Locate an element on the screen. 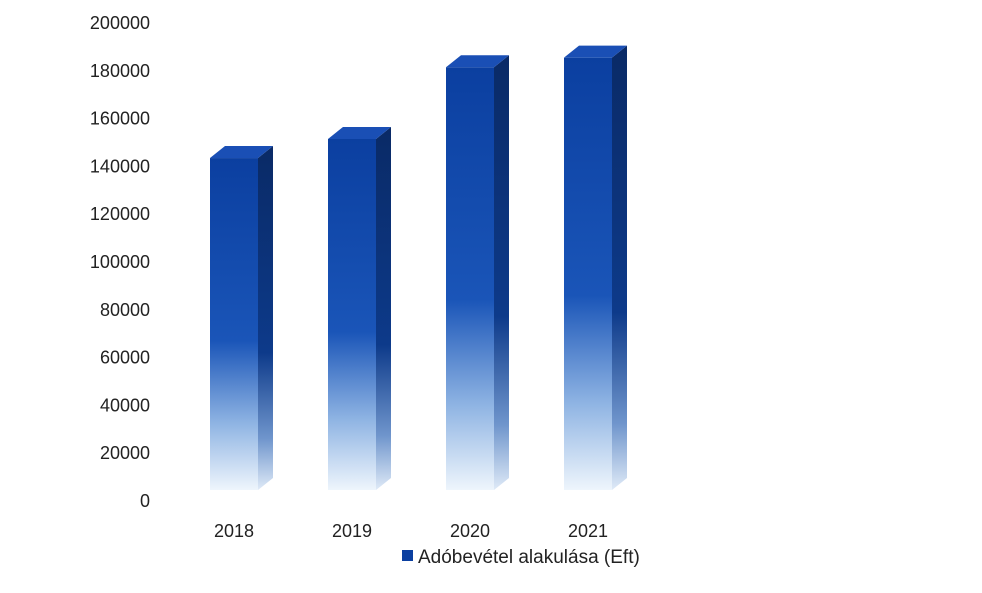 Image resolution: width=982 pixels, height=593 pixels. y-tick-label: 140000 is located at coordinates (120, 166).